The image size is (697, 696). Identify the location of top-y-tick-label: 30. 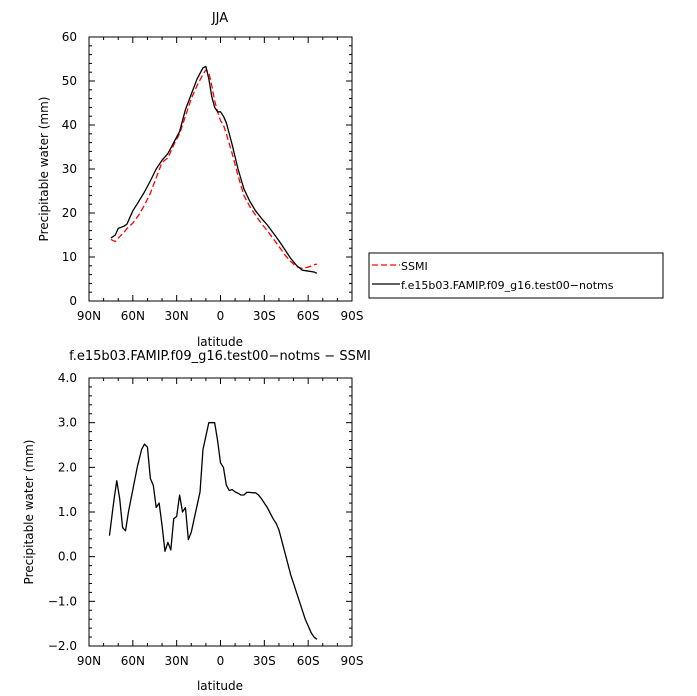
(69, 169).